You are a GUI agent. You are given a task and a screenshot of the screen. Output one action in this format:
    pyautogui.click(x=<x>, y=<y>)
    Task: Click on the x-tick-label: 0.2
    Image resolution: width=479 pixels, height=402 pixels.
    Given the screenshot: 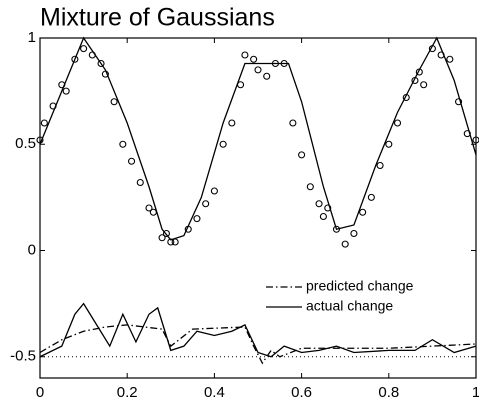 What is the action you would take?
    pyautogui.click(x=127, y=392)
    